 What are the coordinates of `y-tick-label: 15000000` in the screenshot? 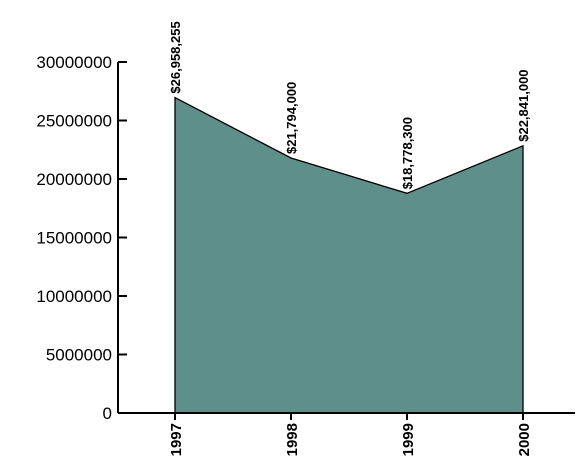 It's located at (74, 238).